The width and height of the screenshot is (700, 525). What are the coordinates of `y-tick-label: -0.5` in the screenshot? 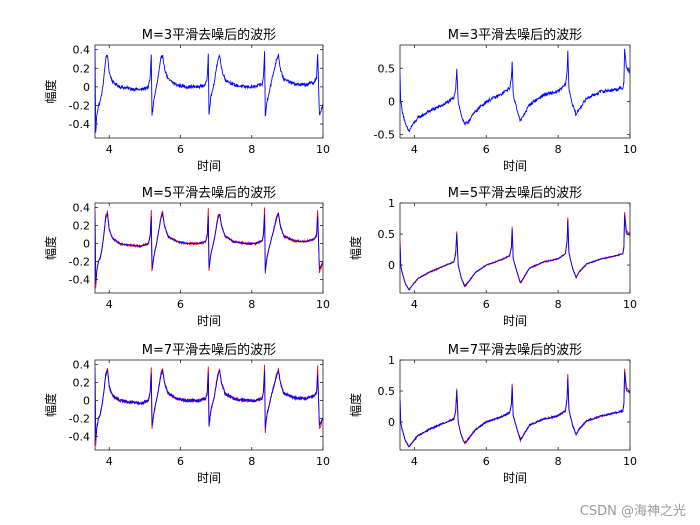 It's located at (384, 135).